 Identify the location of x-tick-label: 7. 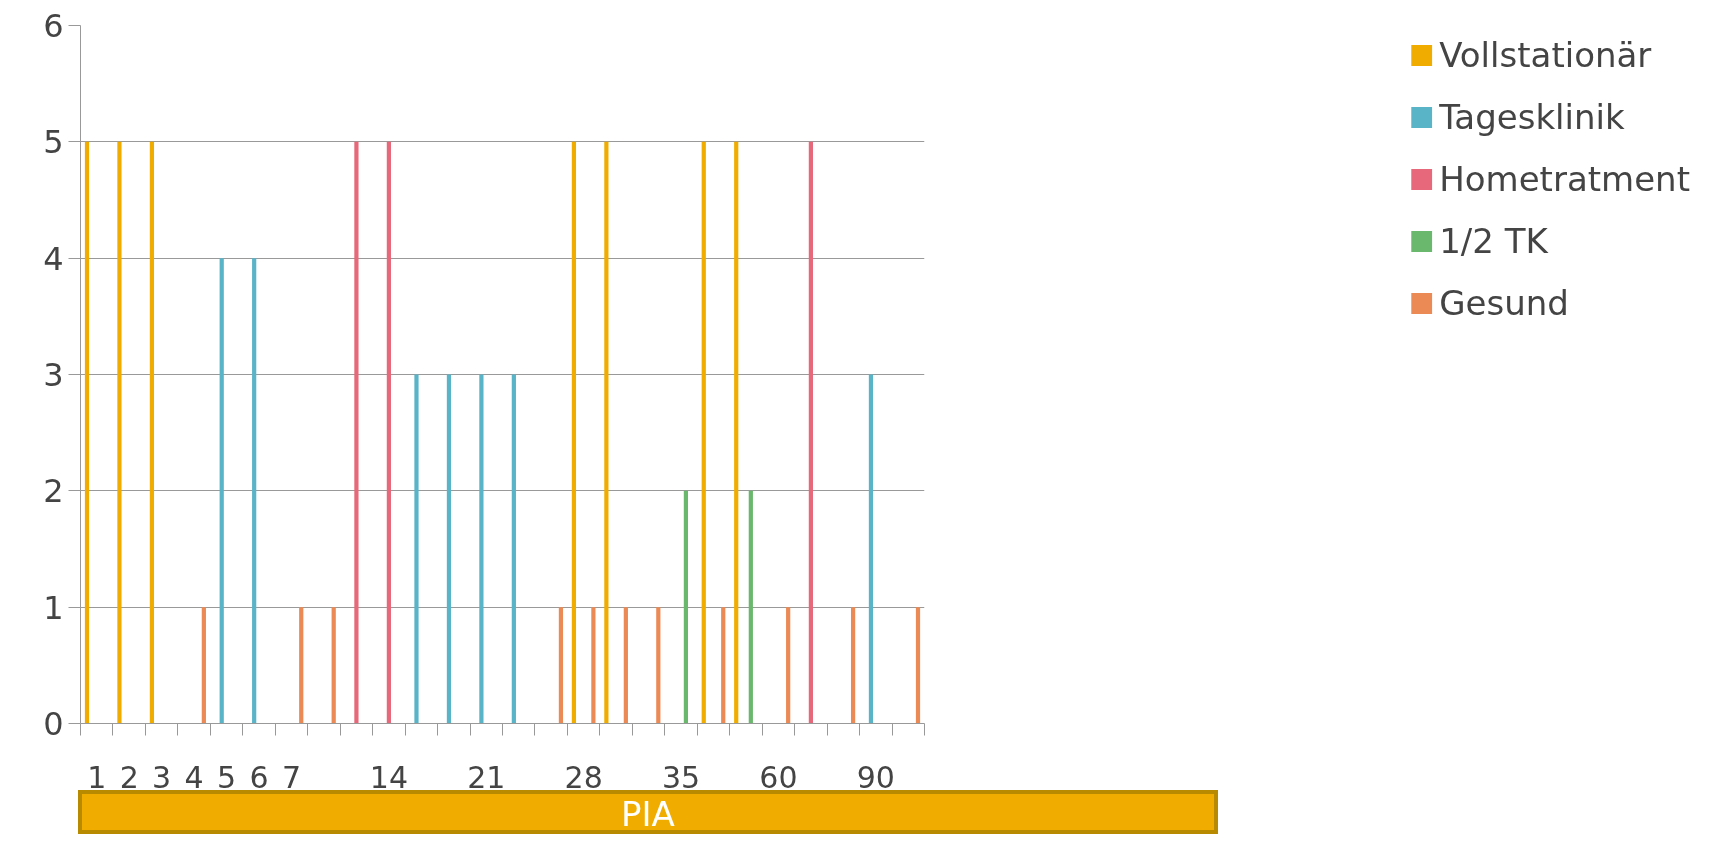
(291, 777).